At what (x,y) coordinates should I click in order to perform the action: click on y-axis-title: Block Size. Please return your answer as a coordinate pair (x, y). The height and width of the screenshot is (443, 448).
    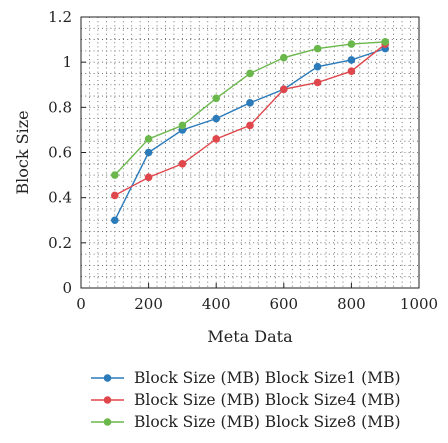
    Looking at the image, I should click on (22, 152).